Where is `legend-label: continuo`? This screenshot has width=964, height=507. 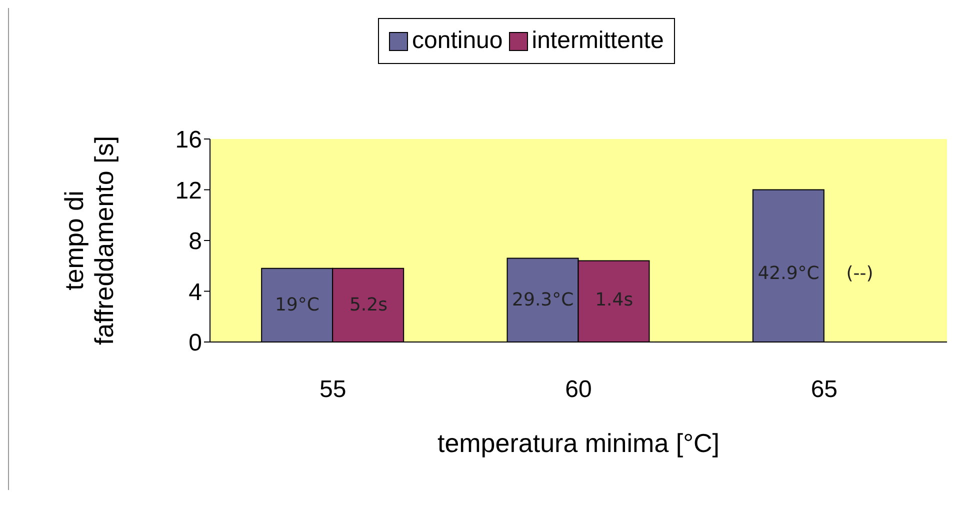
legend-label: continuo is located at coordinates (457, 41).